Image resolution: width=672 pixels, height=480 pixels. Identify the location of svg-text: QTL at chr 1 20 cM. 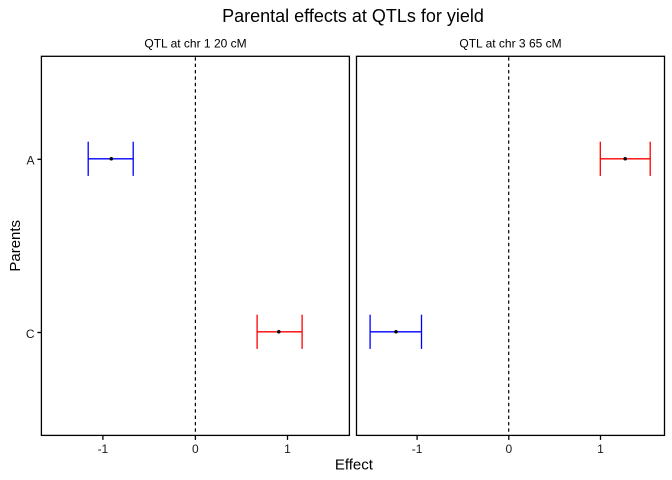
(195, 44).